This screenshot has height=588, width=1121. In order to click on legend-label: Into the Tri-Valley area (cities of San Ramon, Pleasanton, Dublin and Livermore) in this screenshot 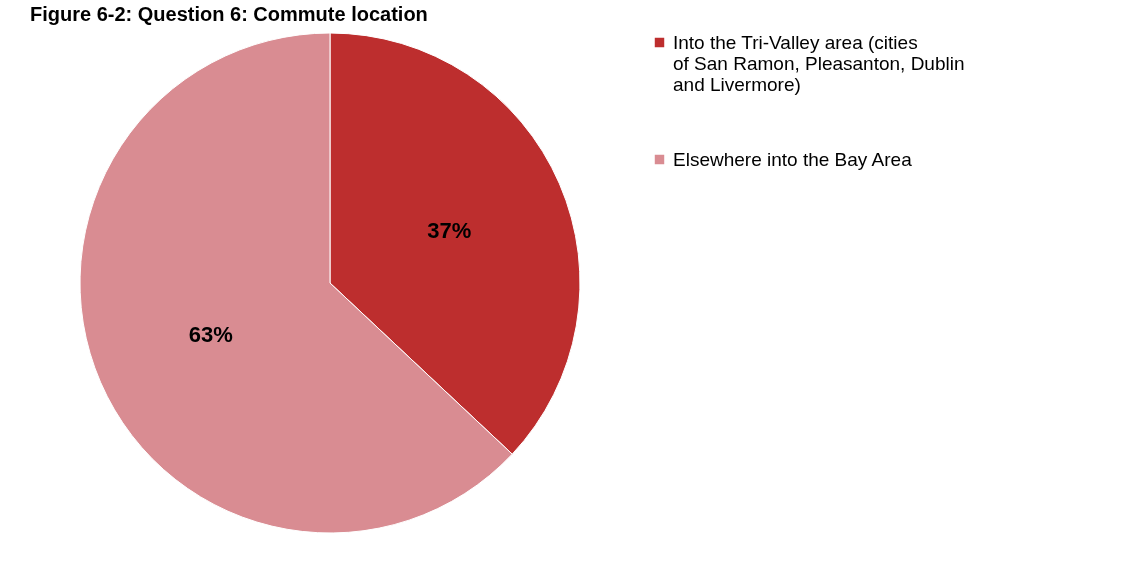, I will do `click(819, 63)`.